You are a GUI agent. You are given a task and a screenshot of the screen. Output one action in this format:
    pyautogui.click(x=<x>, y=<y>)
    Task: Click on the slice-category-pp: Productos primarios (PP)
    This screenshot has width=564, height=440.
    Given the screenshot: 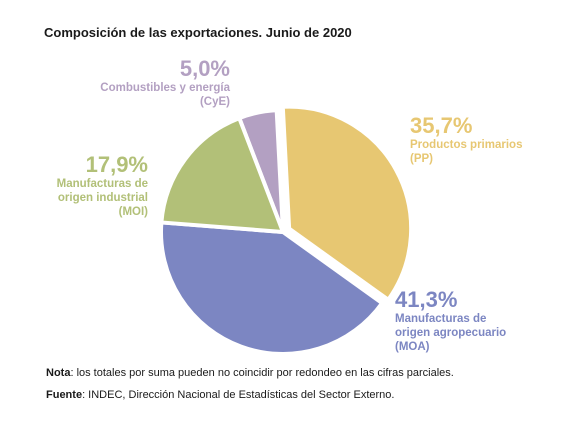 What is the action you would take?
    pyautogui.click(x=466, y=152)
    